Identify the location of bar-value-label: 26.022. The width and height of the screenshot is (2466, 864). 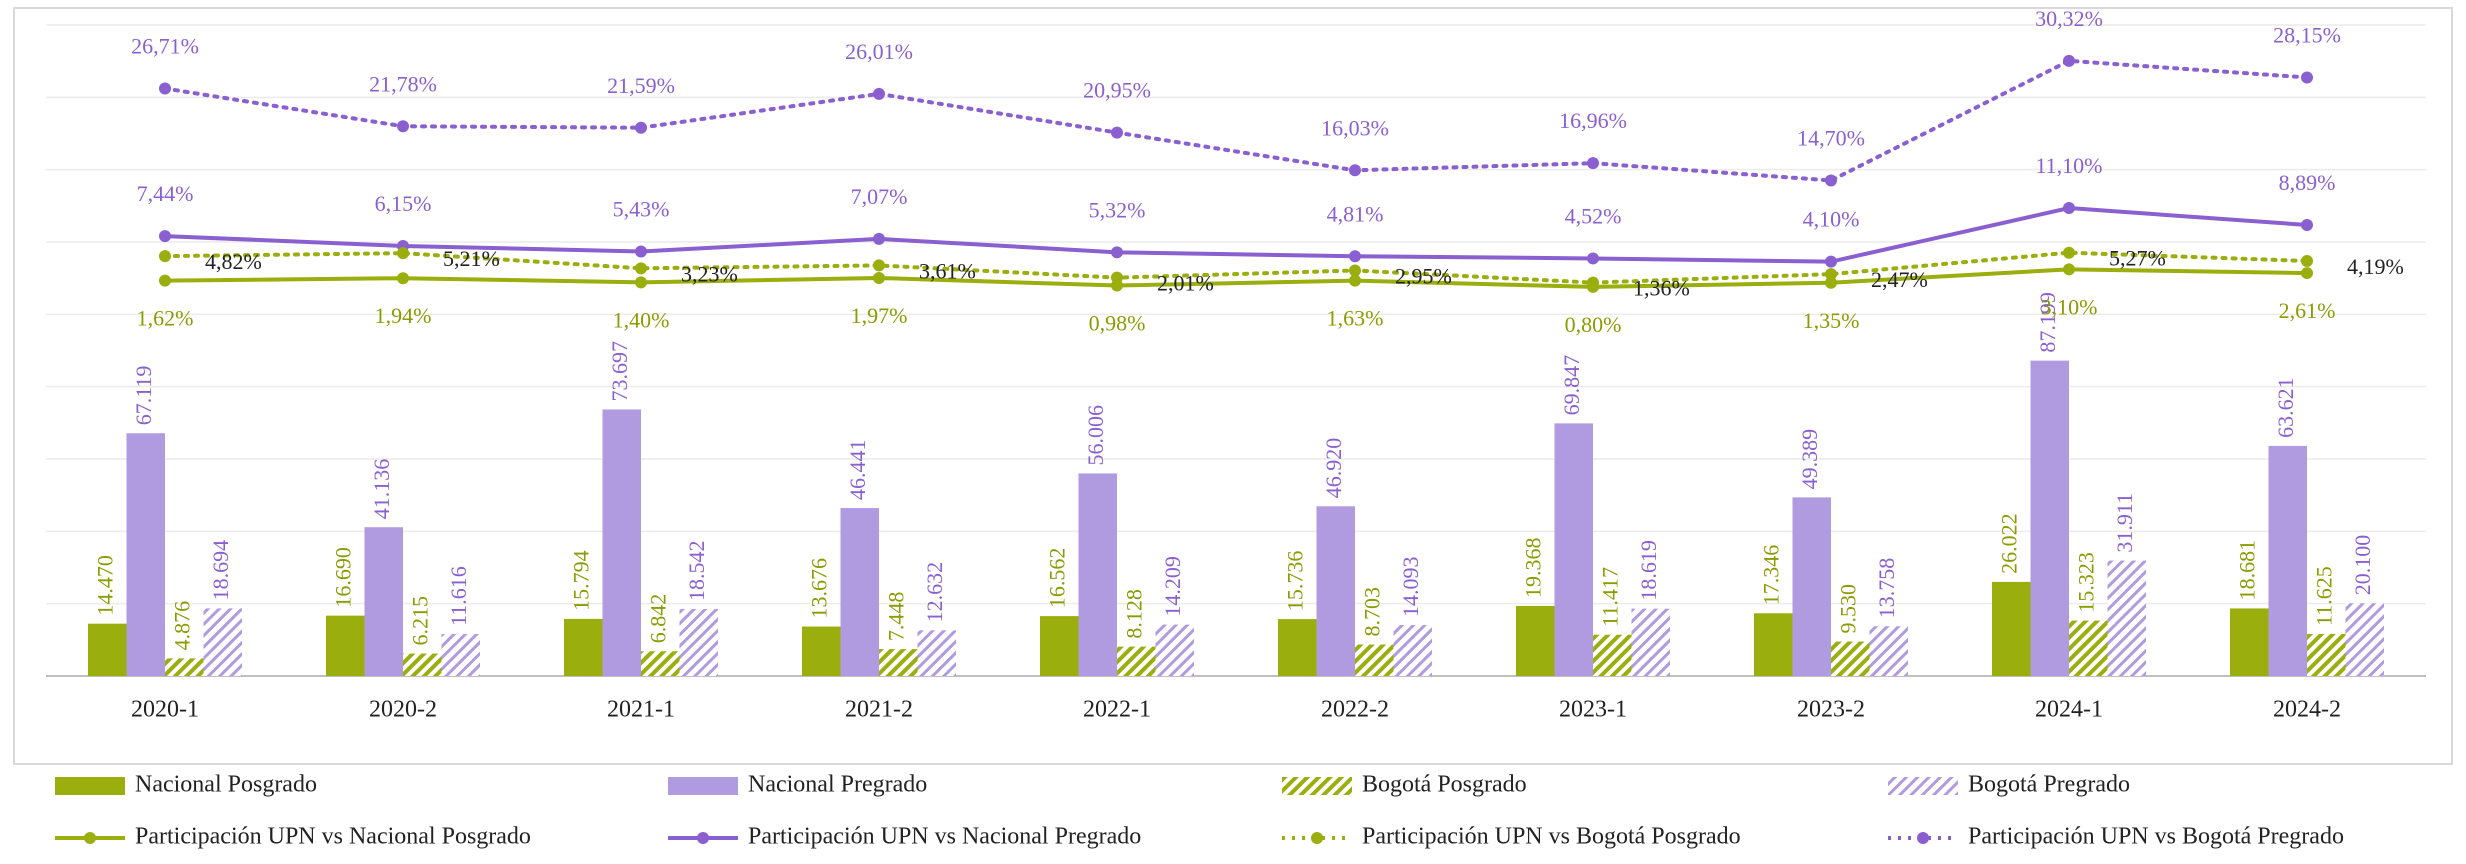
(2008, 543).